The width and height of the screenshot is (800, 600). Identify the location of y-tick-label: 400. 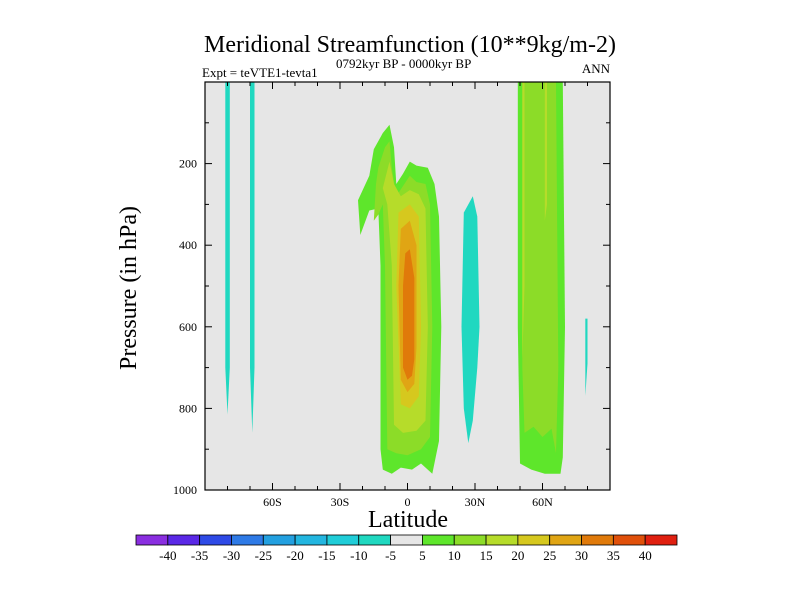
(188, 245).